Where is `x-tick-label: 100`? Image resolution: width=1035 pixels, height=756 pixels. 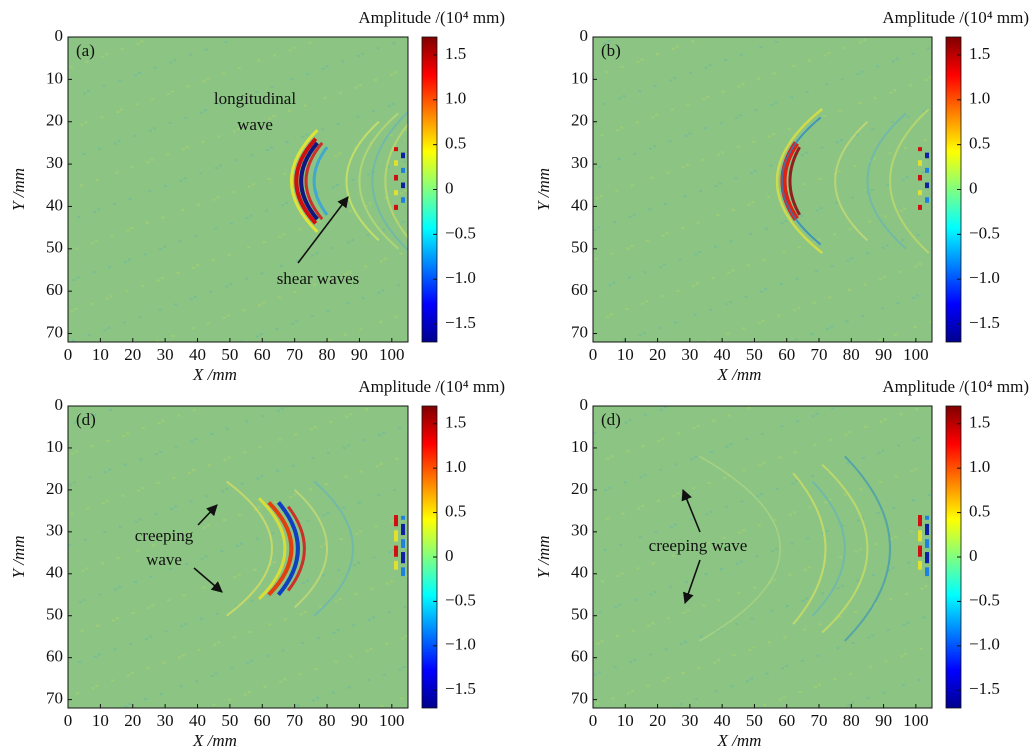 x-tick-label: 100 is located at coordinates (392, 354).